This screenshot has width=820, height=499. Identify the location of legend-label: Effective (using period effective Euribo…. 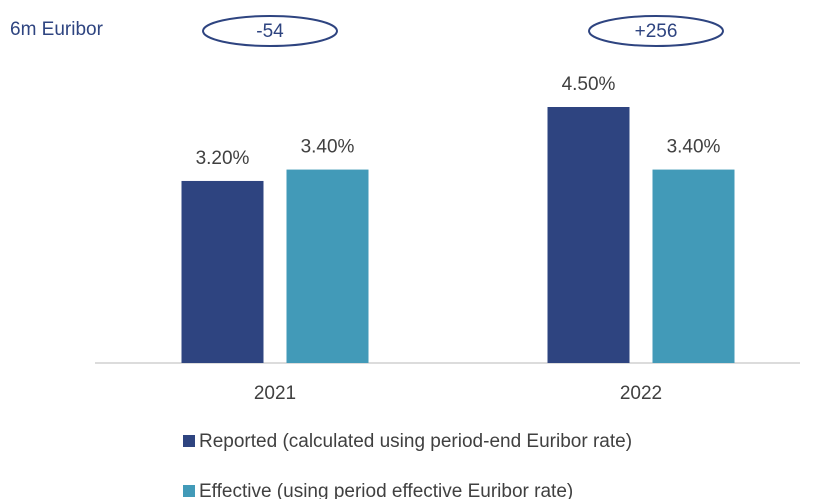
(386, 490).